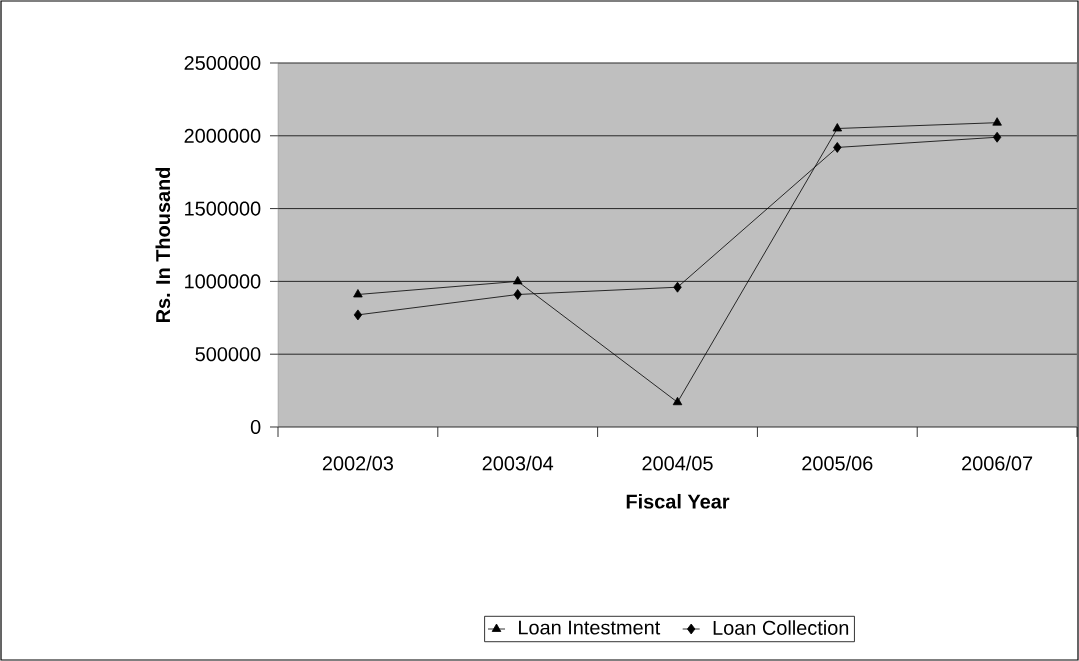 The image size is (1079, 661). What do you see at coordinates (163, 245) in the screenshot?
I see `y-axis-title: Rs. In Thousand` at bounding box center [163, 245].